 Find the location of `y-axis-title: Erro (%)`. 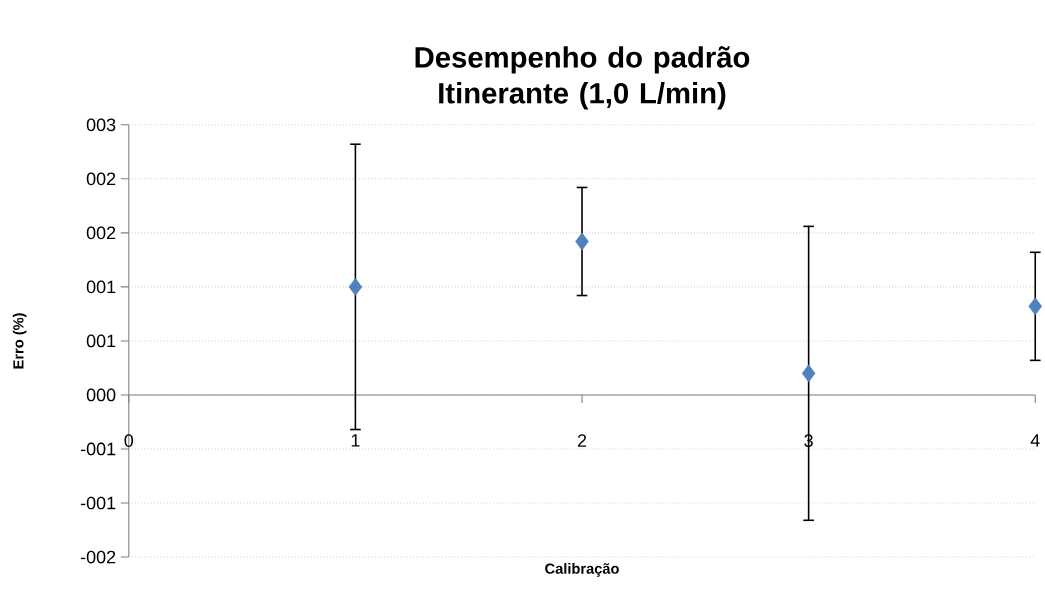

y-axis-title: Erro (%) is located at coordinates (19, 341).